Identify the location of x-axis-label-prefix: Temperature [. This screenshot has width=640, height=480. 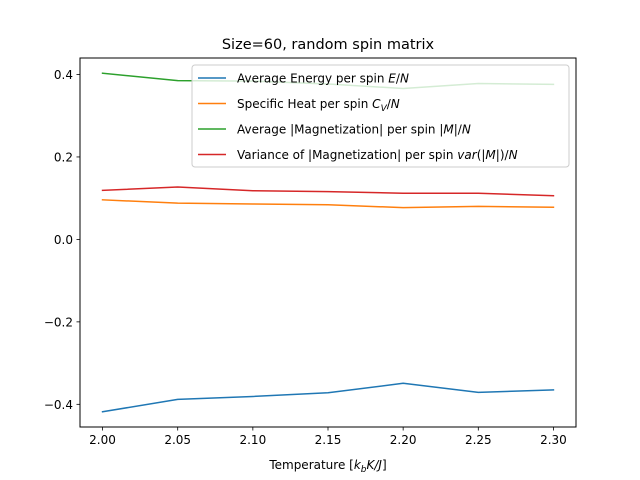
(311, 465).